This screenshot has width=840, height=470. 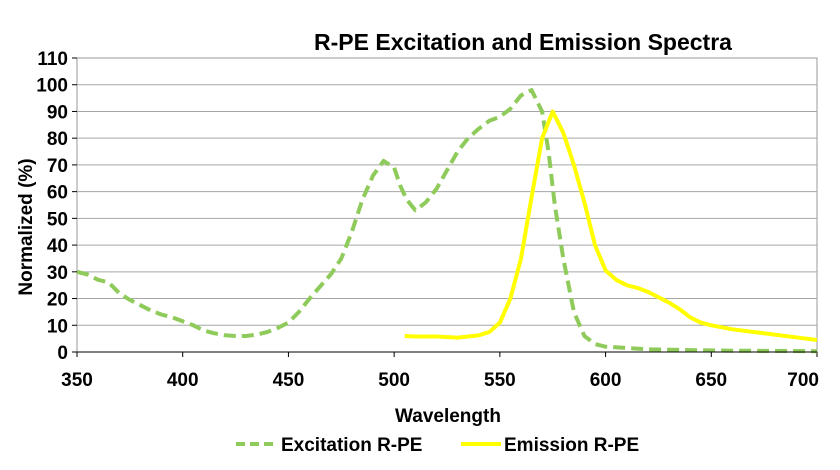 What do you see at coordinates (77, 380) in the screenshot?
I see `x-tick-label: 350` at bounding box center [77, 380].